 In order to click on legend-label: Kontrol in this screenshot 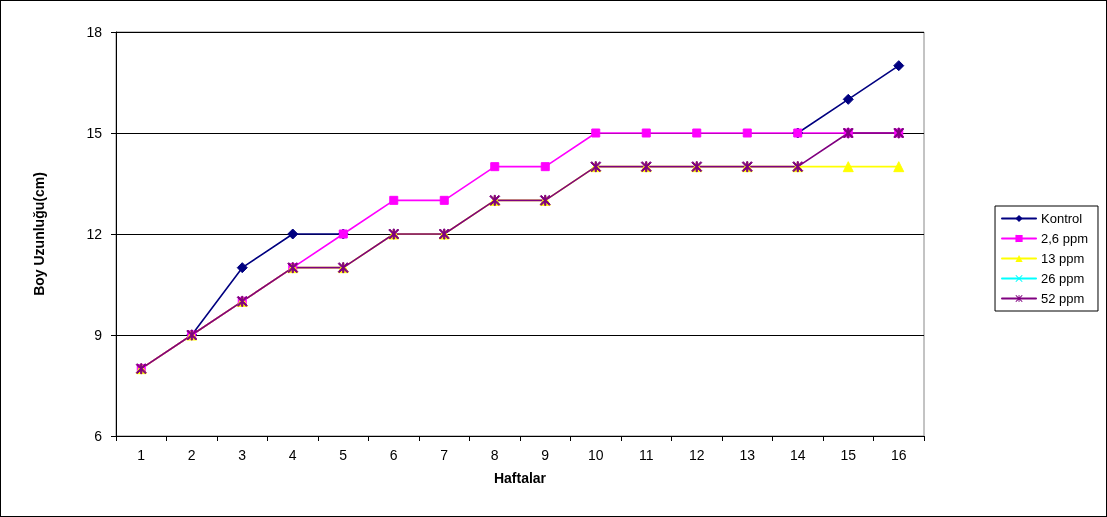, I will do `click(1062, 218)`.